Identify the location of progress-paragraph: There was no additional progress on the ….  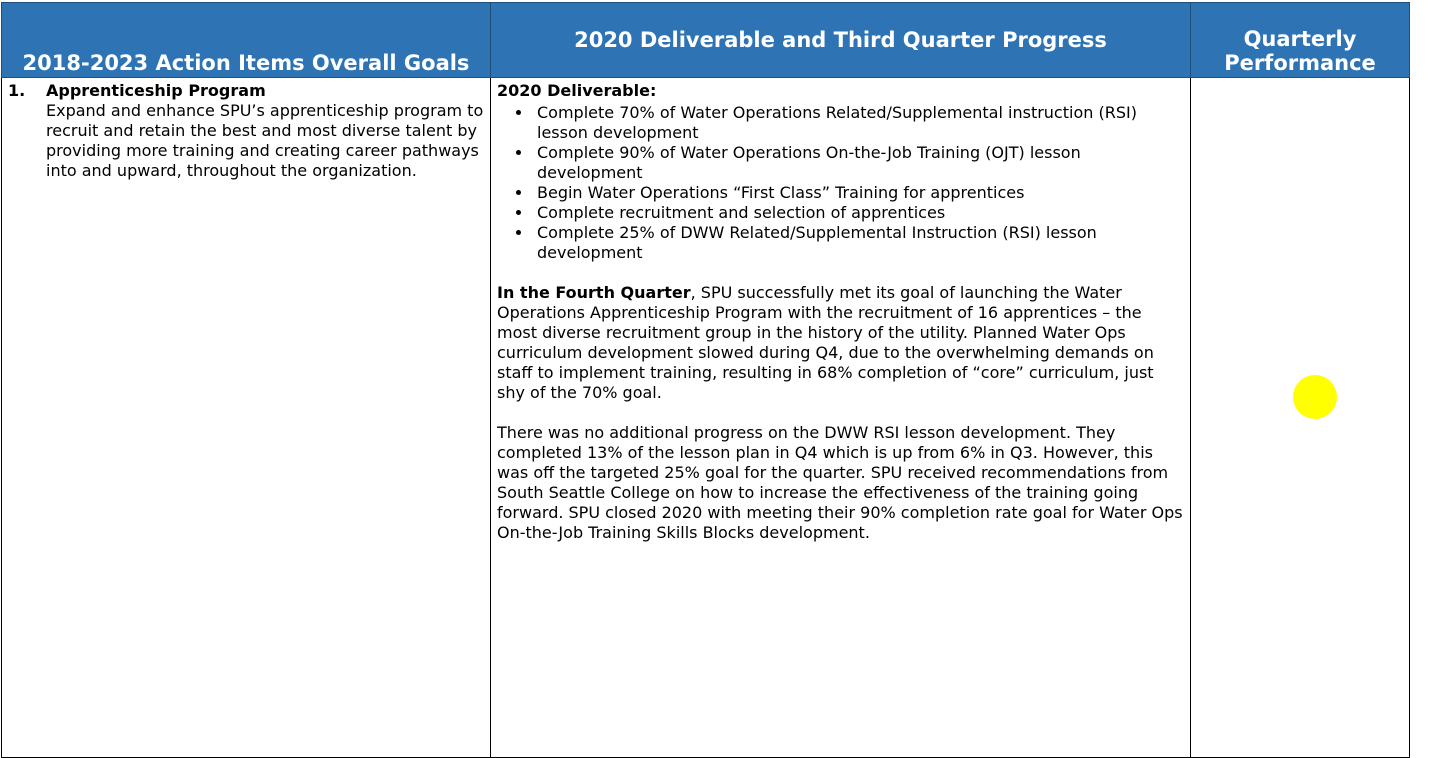
(840, 482).